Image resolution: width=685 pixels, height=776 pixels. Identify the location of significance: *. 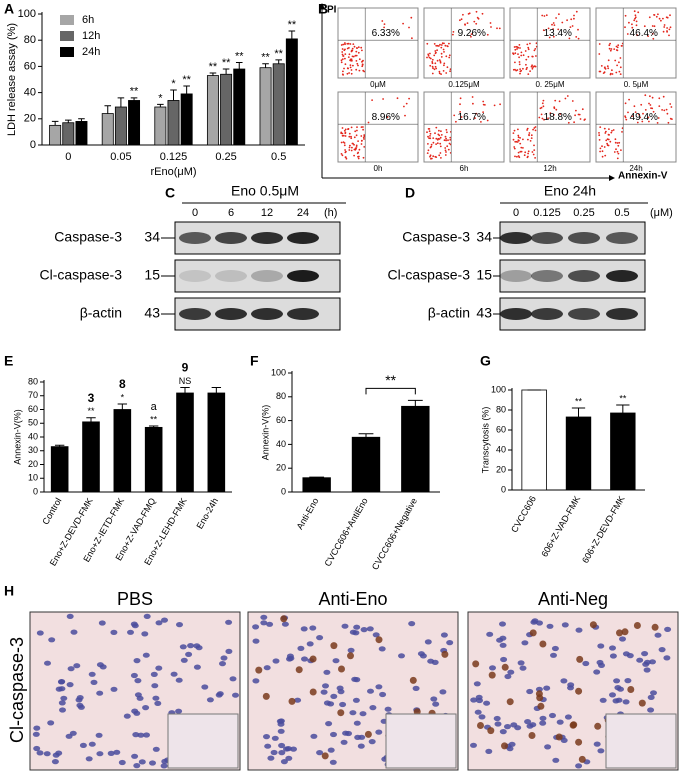
(160, 98).